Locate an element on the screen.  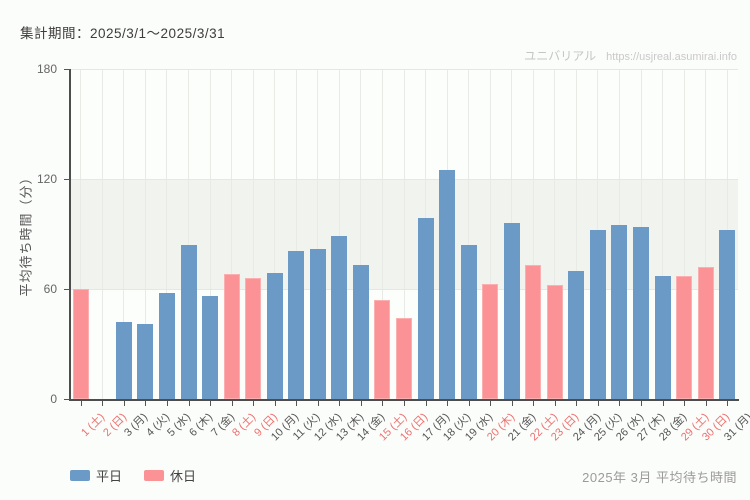
watermark-site-name: ユニバリアル is located at coordinates (560, 56).